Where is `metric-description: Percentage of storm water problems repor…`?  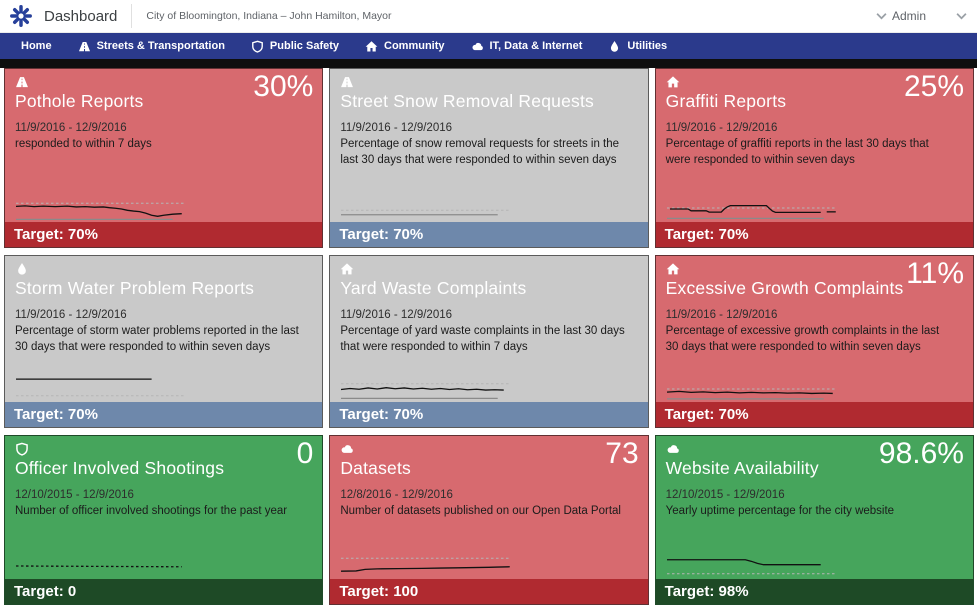
metric-description: Percentage of storm water problems repor… is located at coordinates (157, 339).